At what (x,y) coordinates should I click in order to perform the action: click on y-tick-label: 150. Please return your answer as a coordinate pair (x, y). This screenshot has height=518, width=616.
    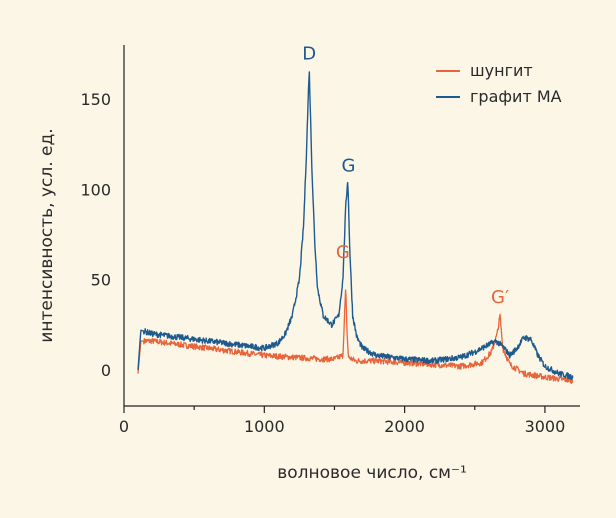
    Looking at the image, I should click on (95, 99).